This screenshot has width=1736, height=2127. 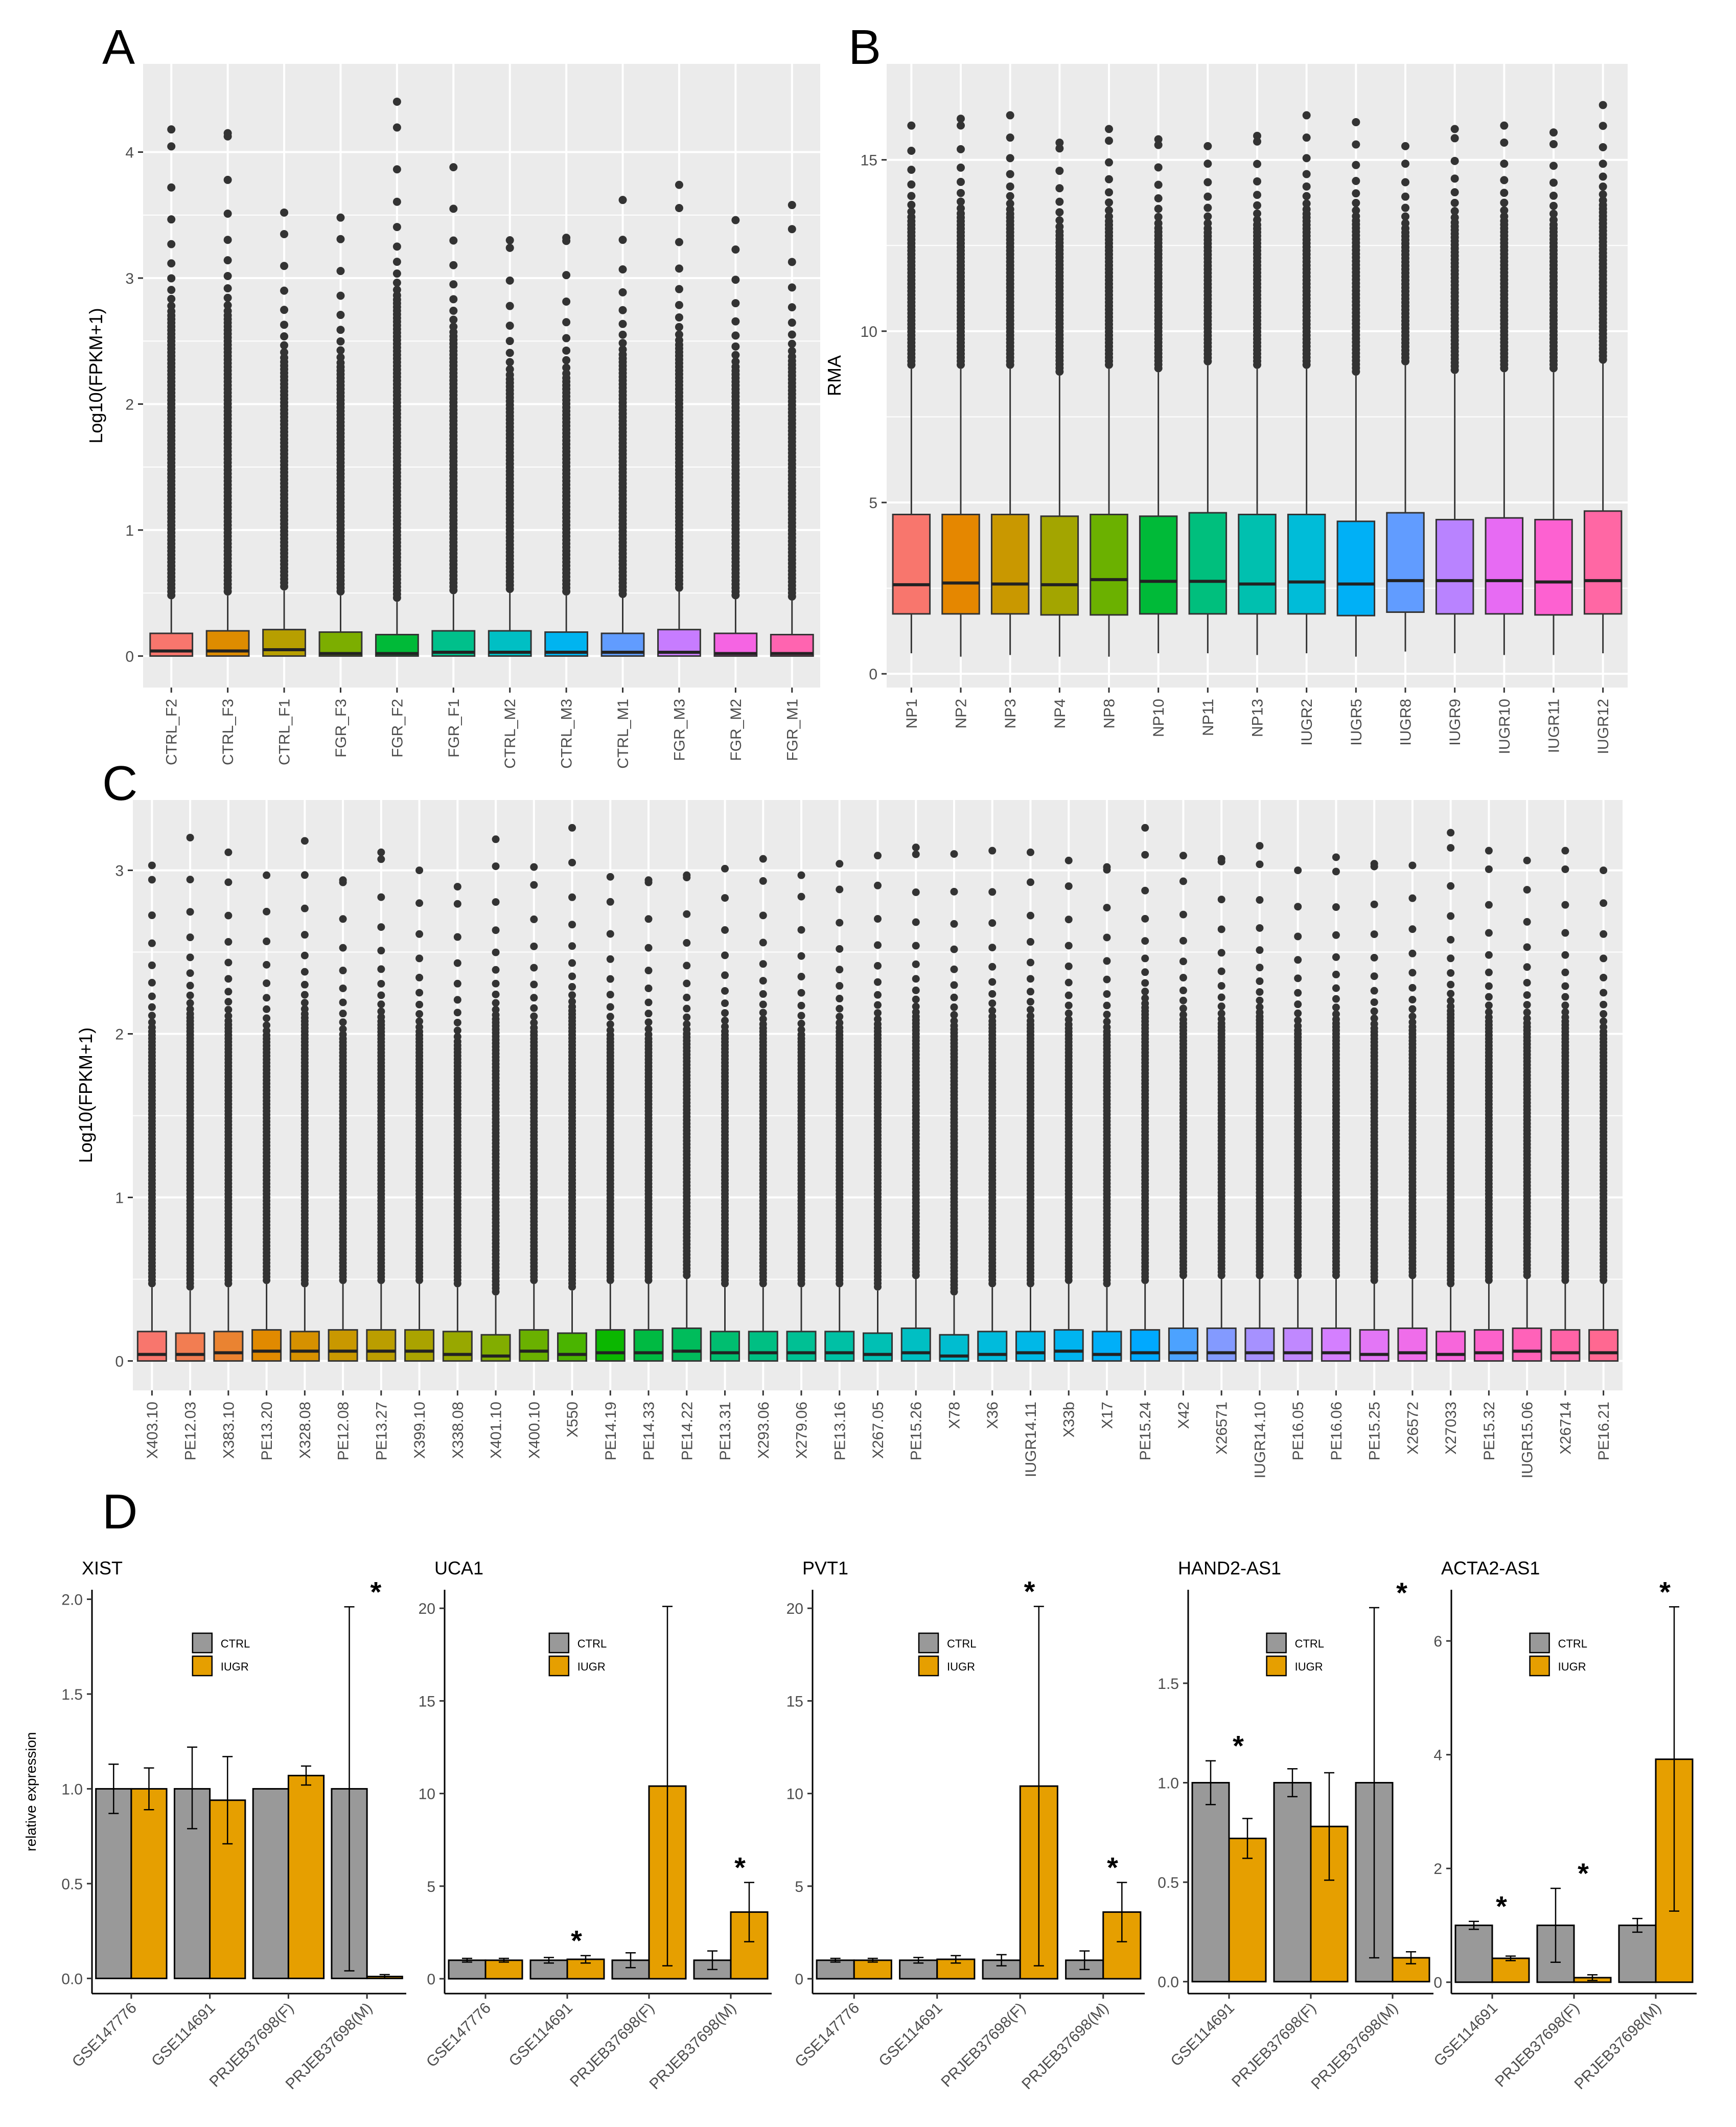 What do you see at coordinates (725, 1431) in the screenshot?
I see `x-tick-label: PE13.31` at bounding box center [725, 1431].